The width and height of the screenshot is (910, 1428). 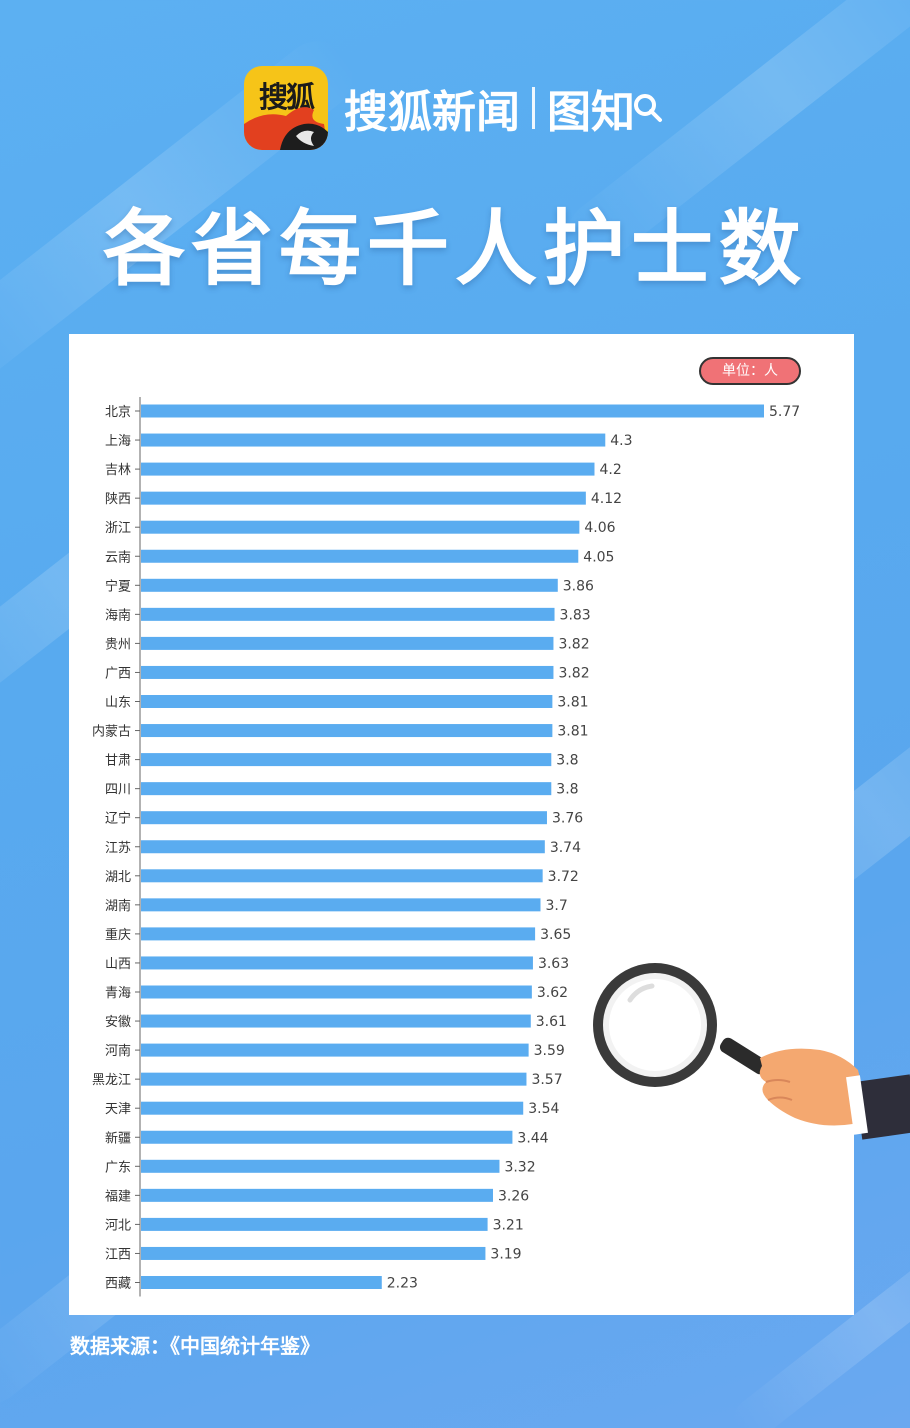 I want to click on category-label: 黑龙江, so click(x=111, y=1080).